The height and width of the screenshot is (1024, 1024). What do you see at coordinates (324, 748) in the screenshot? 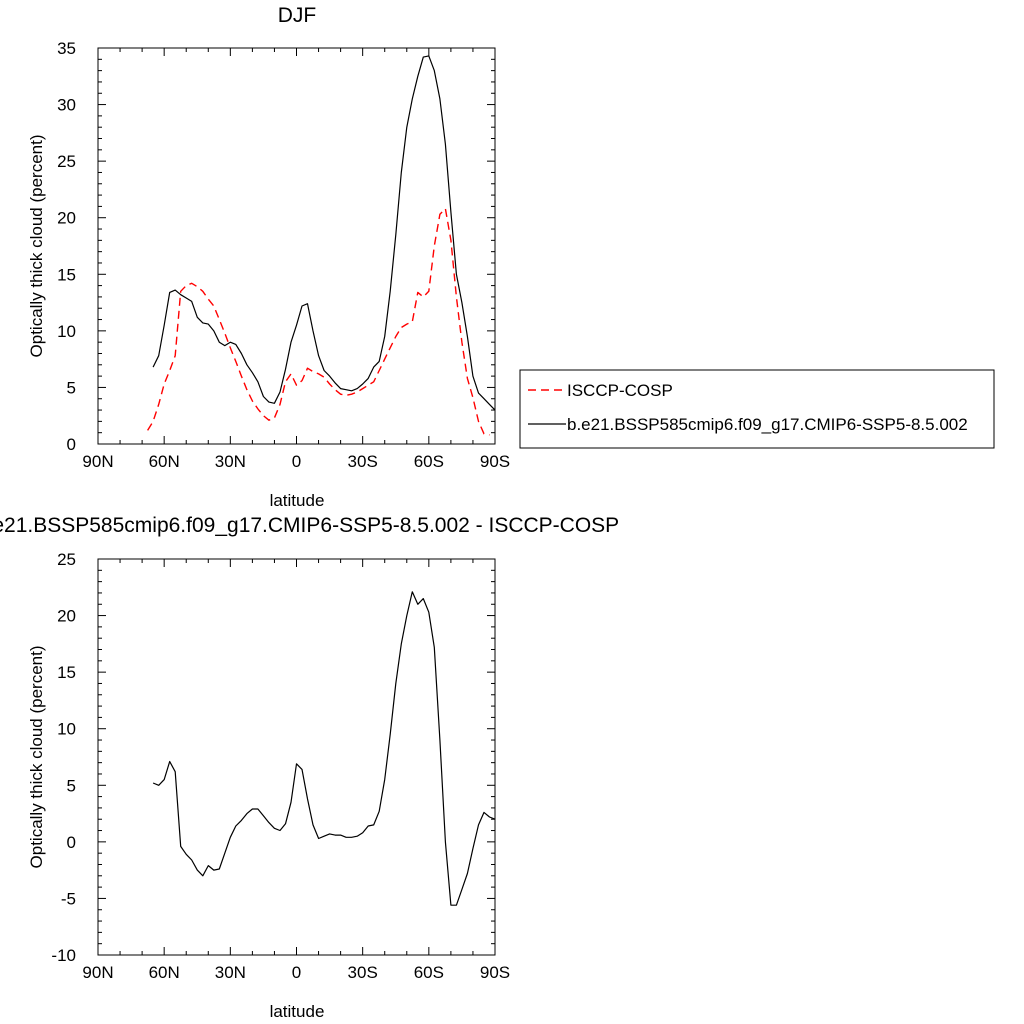
I see `panel2-series-line-model` at bounding box center [324, 748].